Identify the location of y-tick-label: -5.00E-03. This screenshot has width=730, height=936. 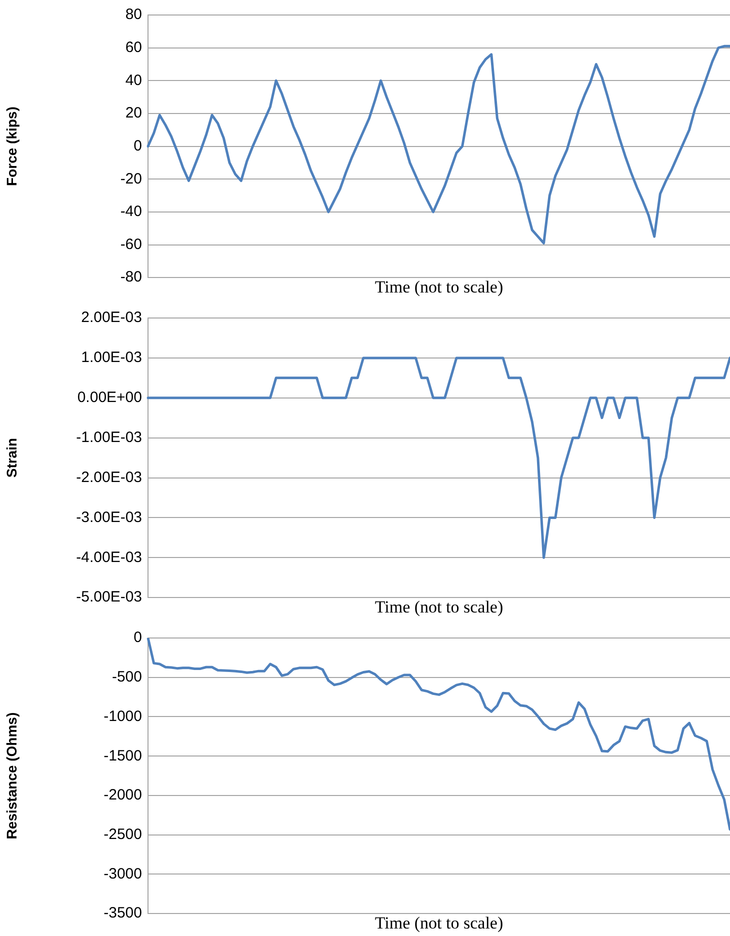
(109, 597).